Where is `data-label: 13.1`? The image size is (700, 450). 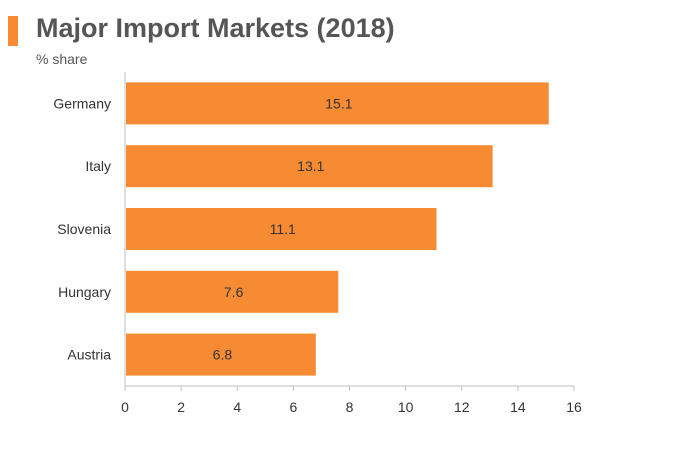
data-label: 13.1 is located at coordinates (310, 166).